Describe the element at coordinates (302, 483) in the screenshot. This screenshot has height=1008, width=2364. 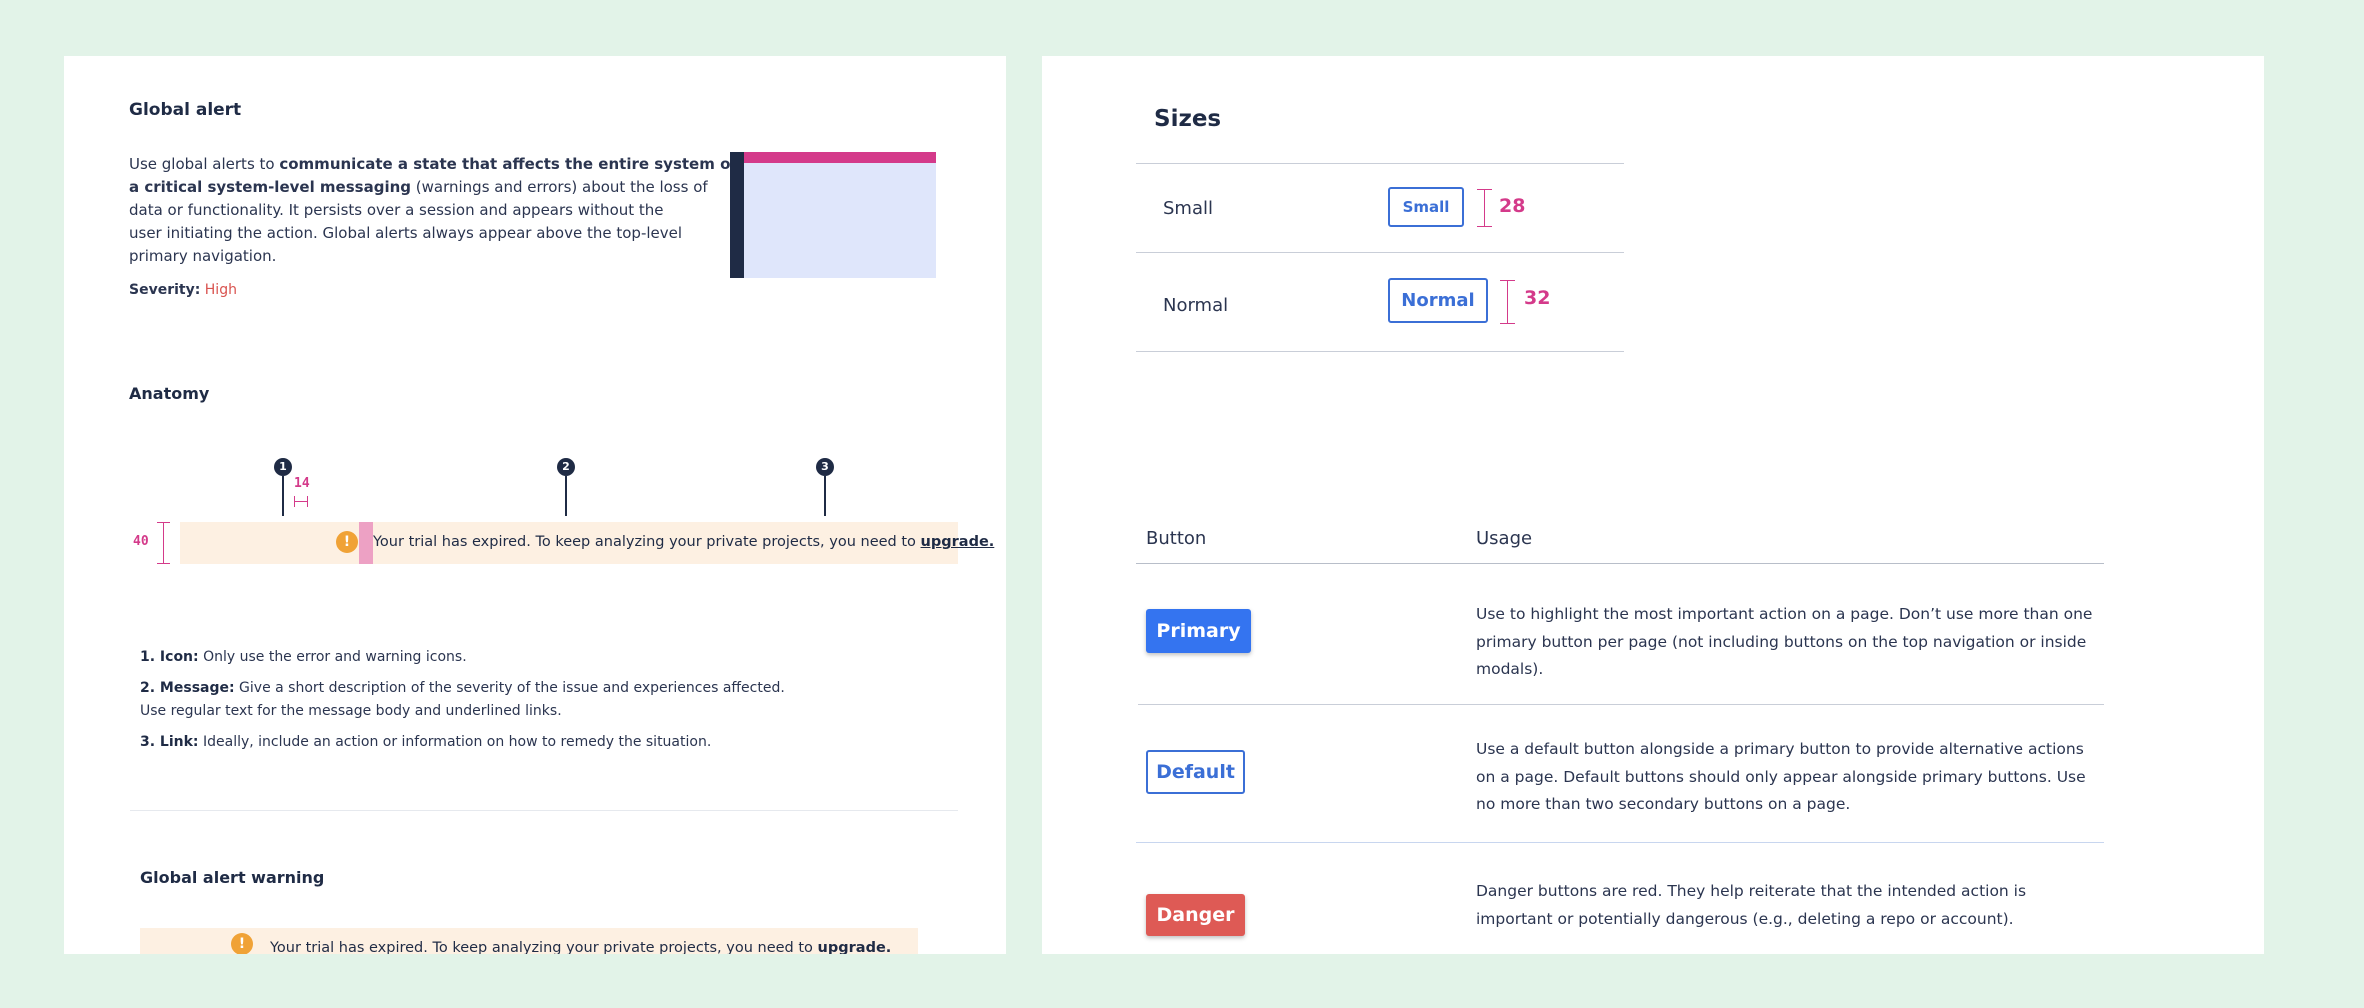
I see `spacing-label: 14` at that location.